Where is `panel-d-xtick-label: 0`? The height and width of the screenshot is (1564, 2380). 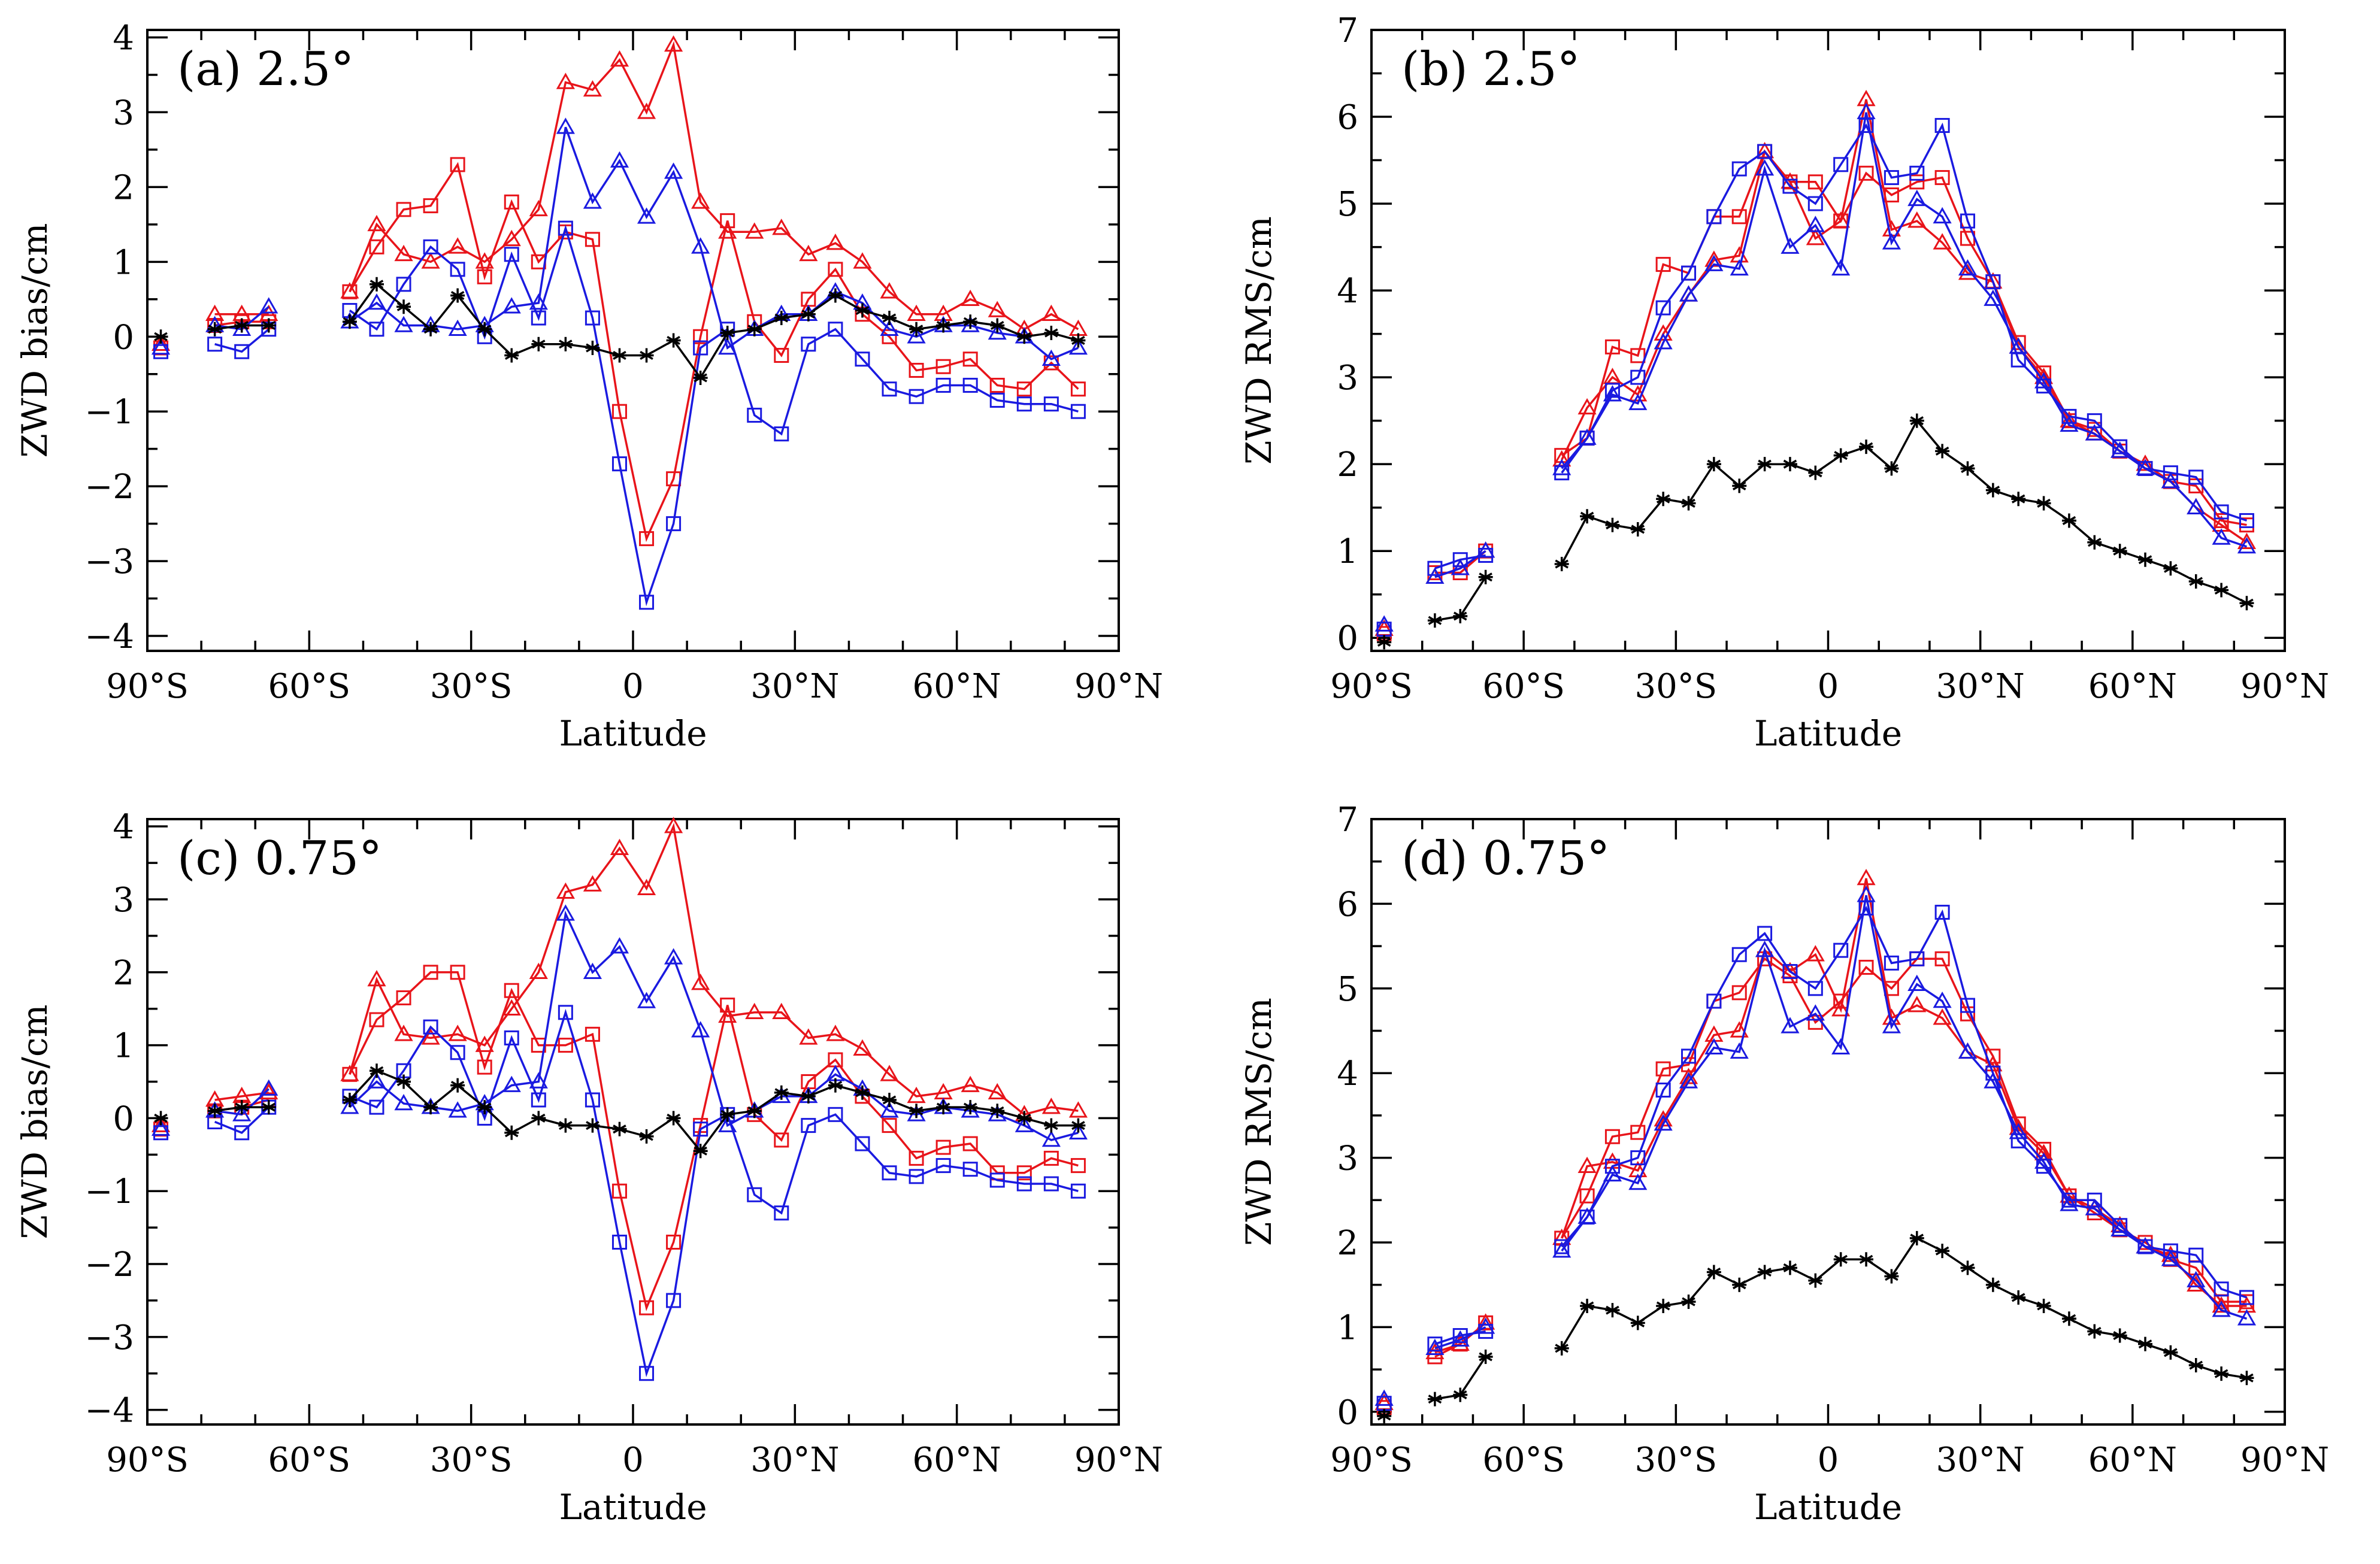 panel-d-xtick-label: 0 is located at coordinates (1828, 1460).